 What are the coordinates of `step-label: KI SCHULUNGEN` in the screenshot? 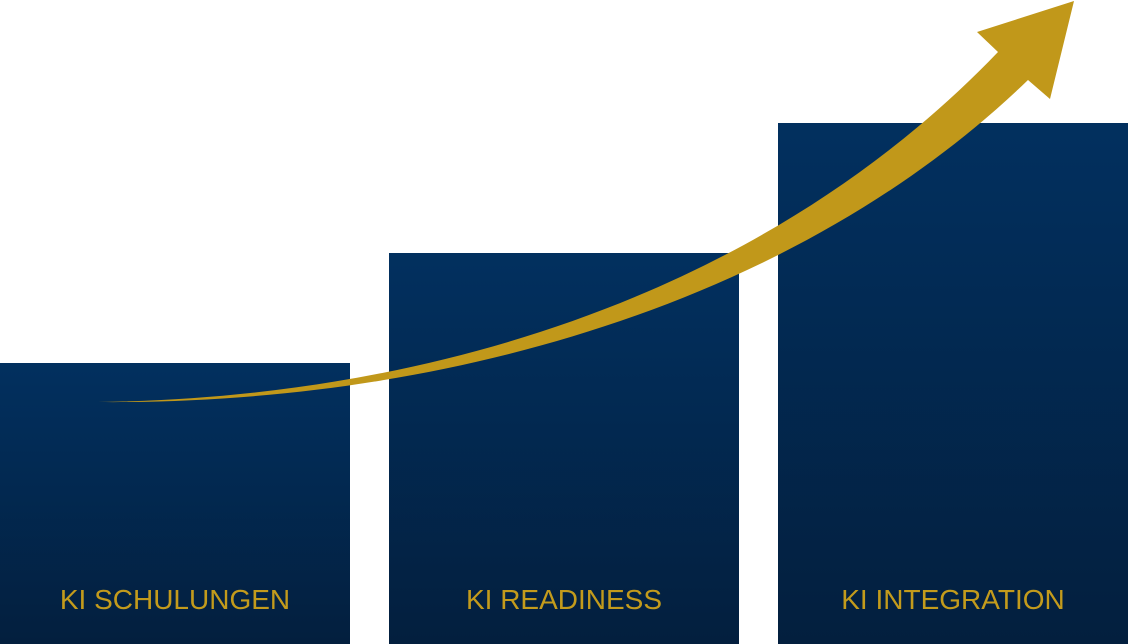 It's located at (175, 599).